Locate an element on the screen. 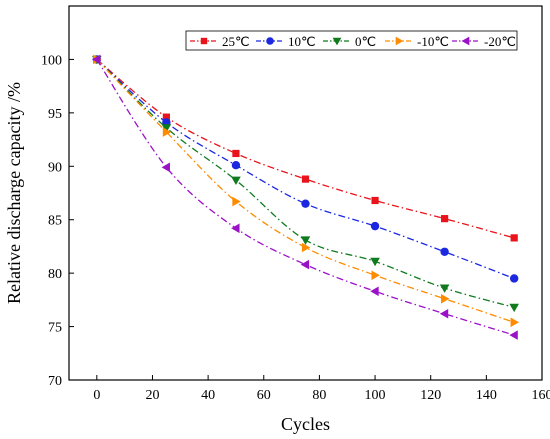 Image resolution: width=550 pixels, height=439 pixels. legend-label: -10℃ is located at coordinates (433, 41).